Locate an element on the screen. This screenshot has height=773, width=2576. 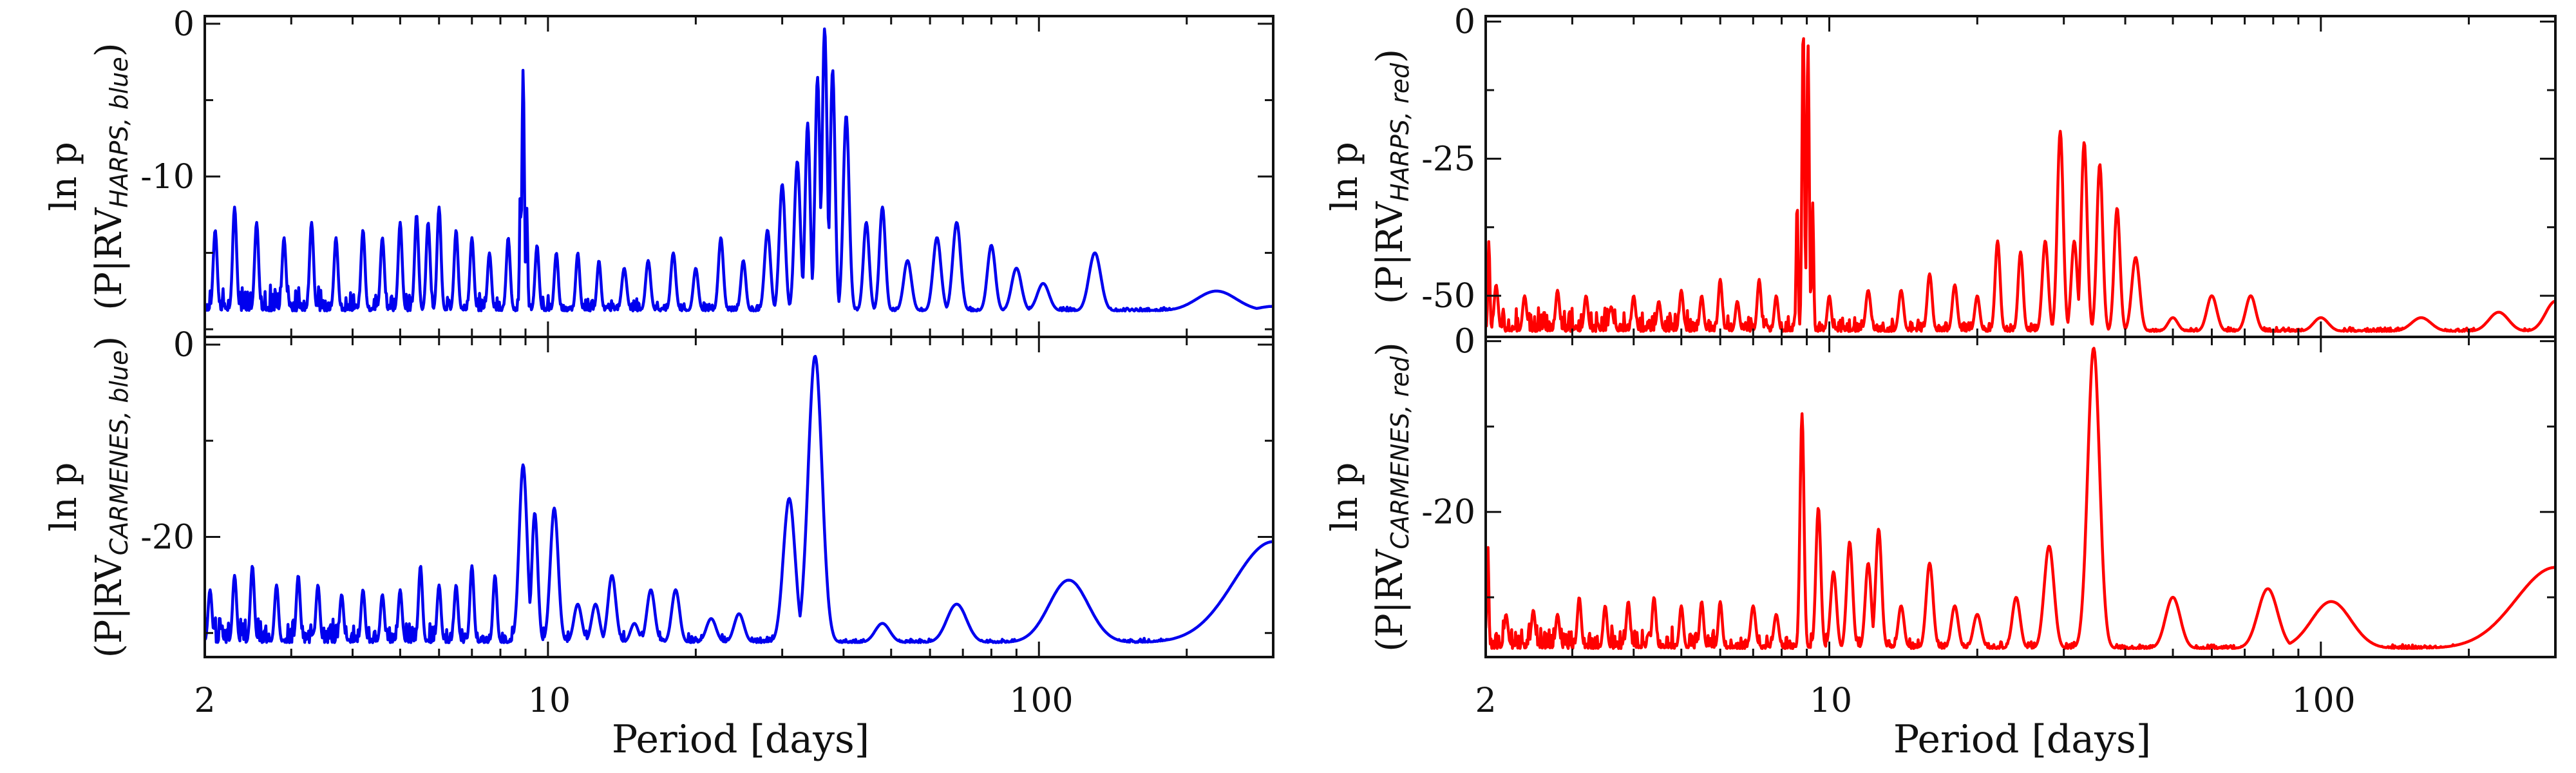
xtick-label-left-10: 10 is located at coordinates (549, 701).